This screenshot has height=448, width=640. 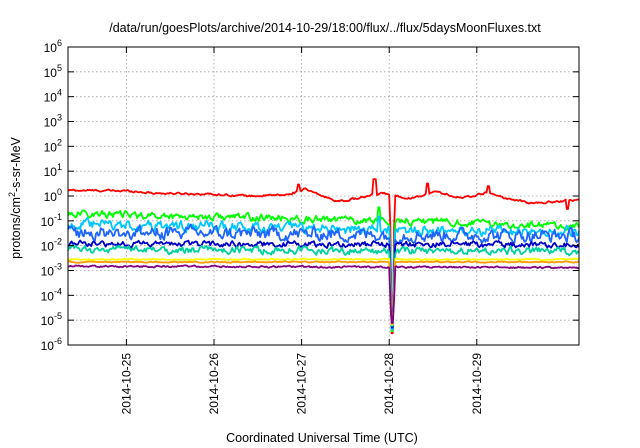 I want to click on y-axis-label: protons/cm2-s-sr-MeV, so click(x=15, y=197).